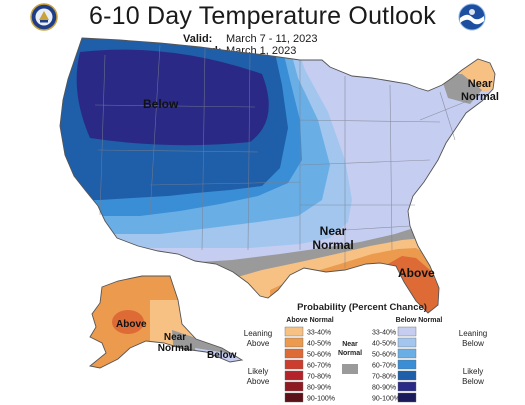 Image resolution: width=525 pixels, height=405 pixels. I want to click on legend-likely-below: Likely Below, so click(473, 376).